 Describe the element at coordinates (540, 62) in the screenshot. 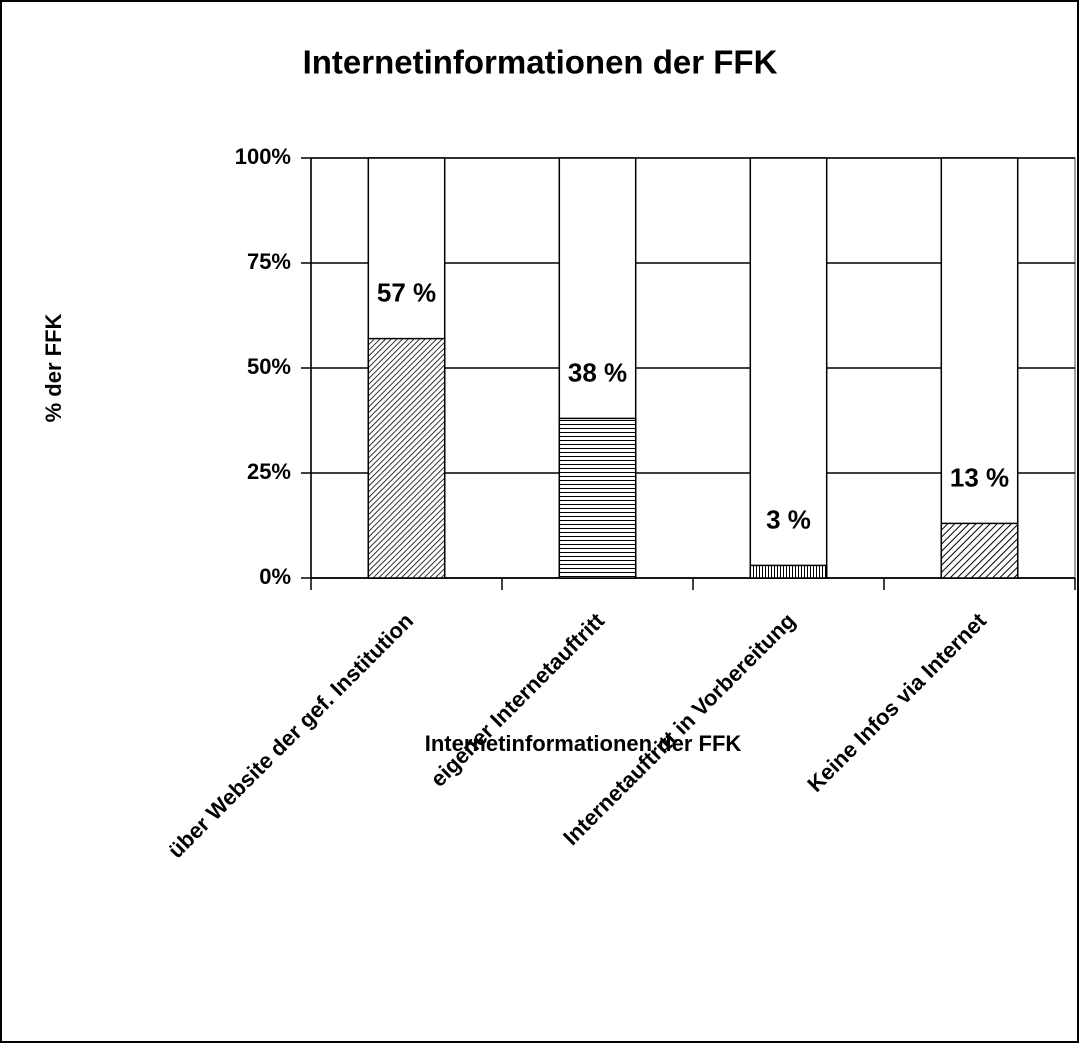

I see `chart-title: Internetinformationen der FFK` at that location.